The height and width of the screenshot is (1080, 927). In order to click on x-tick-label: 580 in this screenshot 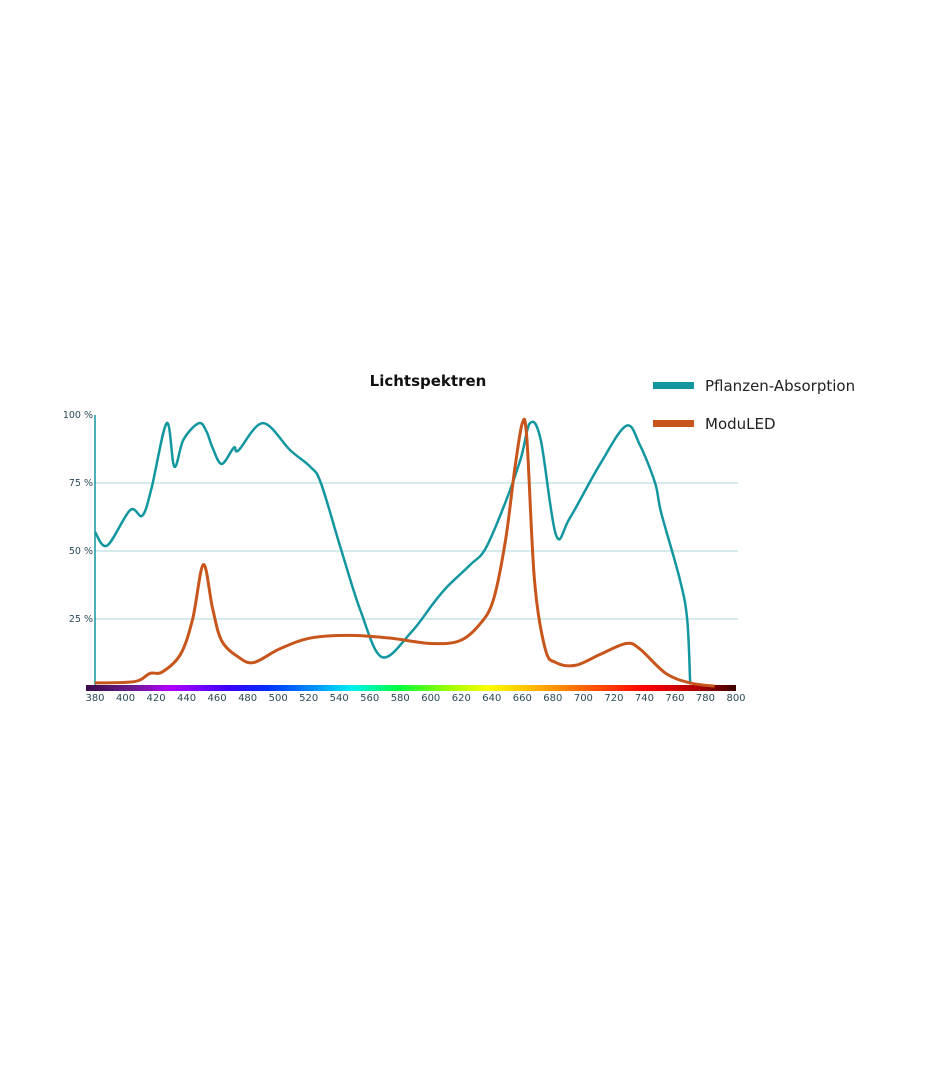, I will do `click(400, 698)`.